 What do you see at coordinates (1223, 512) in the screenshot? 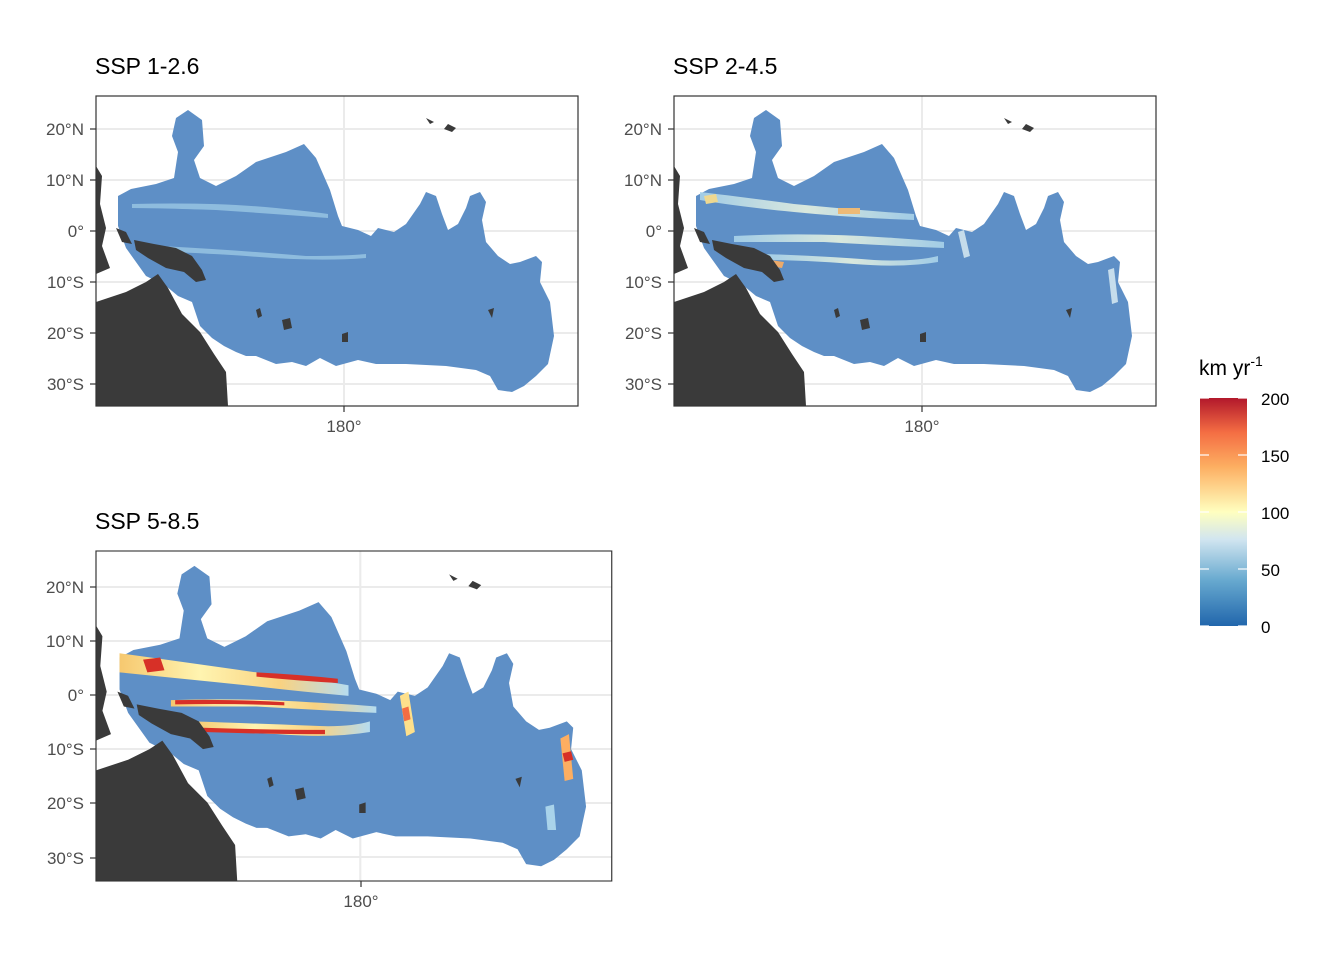
I see `colorbar-ticks` at bounding box center [1223, 512].